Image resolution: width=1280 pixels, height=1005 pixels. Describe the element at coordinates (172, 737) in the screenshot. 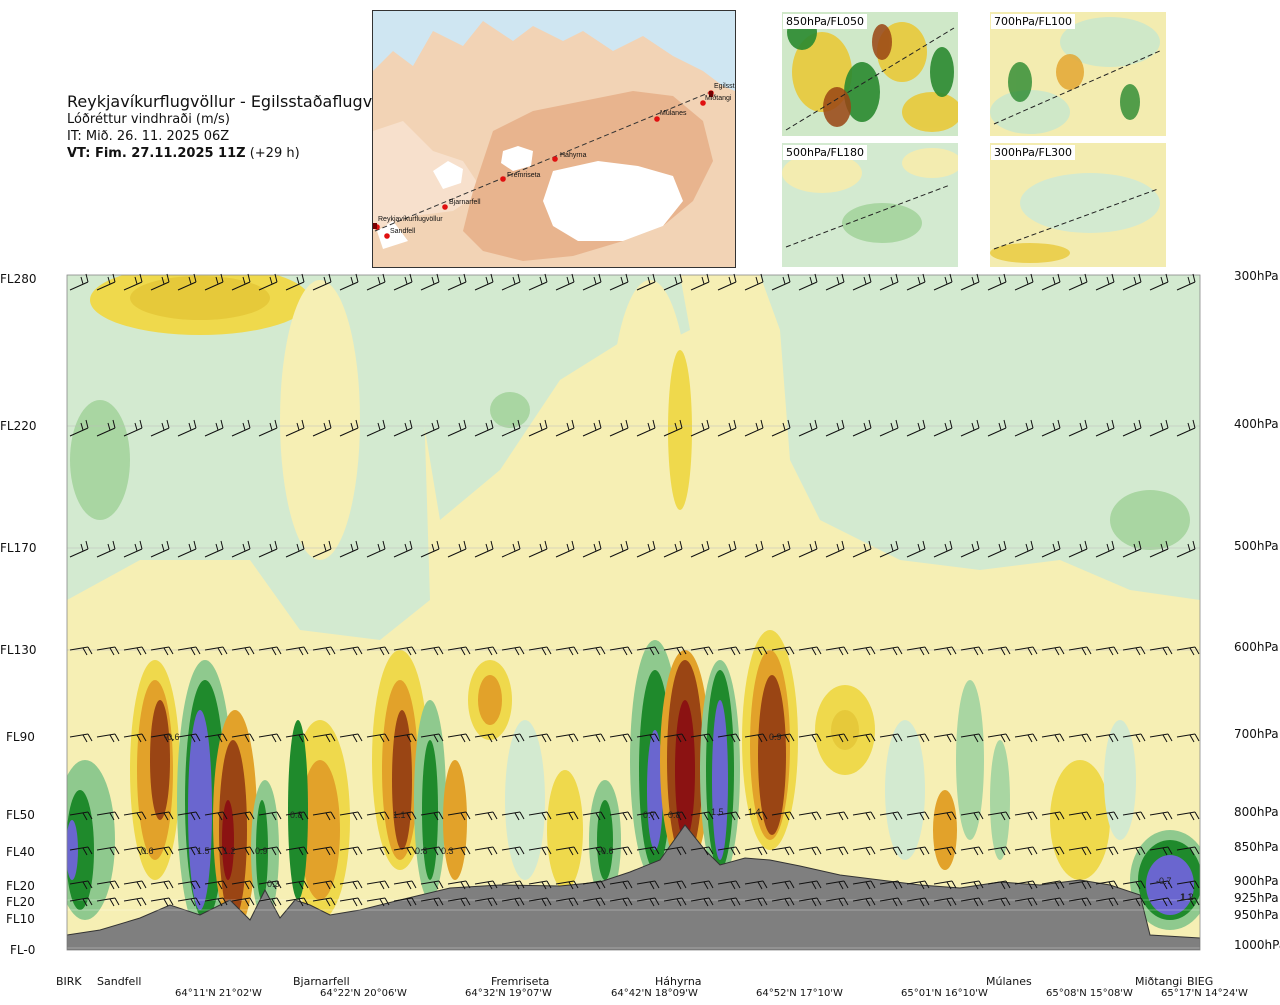

I see `value-label: -0.6` at that location.